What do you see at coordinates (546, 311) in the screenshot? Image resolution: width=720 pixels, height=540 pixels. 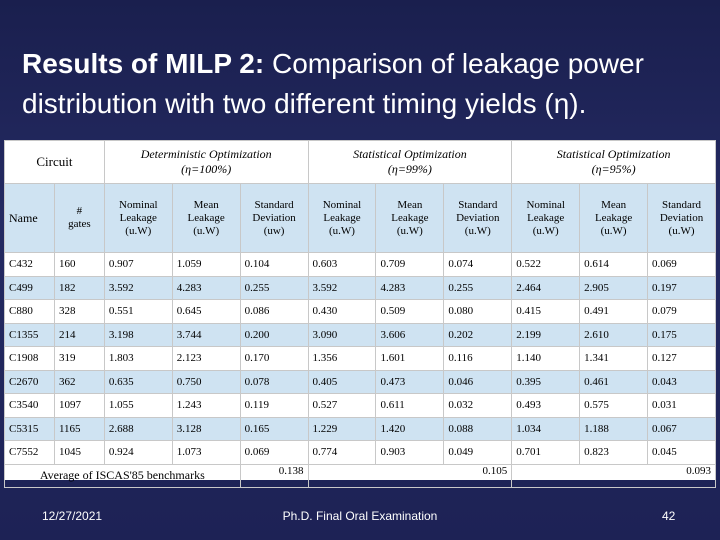 I see `table-cell: 0.415` at bounding box center [546, 311].